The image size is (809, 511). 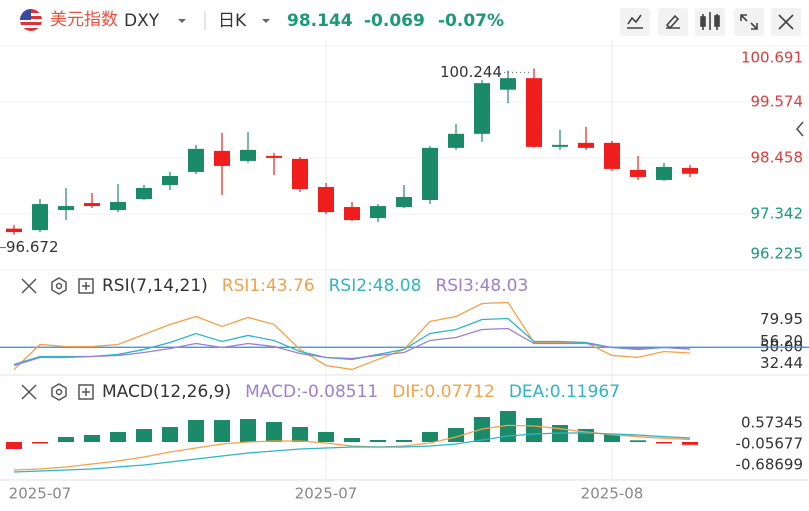 I want to click on y-tick-label: 79.95, so click(x=781, y=319).